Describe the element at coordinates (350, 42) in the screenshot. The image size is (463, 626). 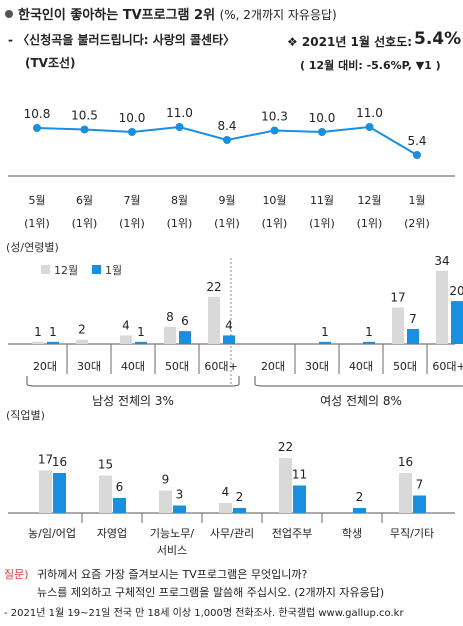
I see `preference-label: ❖ 2021년 1월 선호도:` at that location.